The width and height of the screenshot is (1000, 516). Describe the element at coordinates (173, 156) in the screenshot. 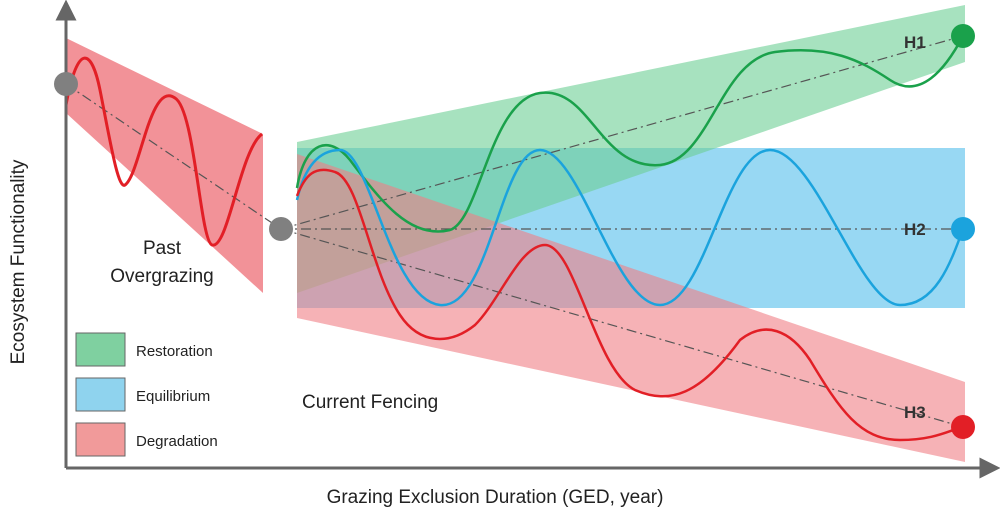

I see `past-trend-line` at that location.